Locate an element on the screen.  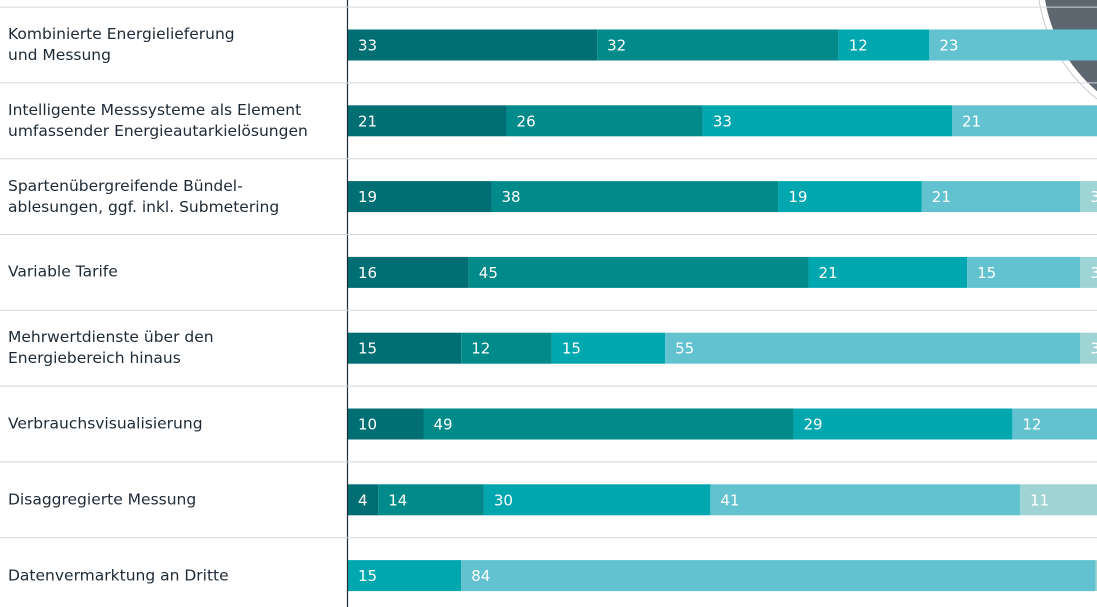
category-label: Datenvermarktung an Dritte is located at coordinates (118, 575).